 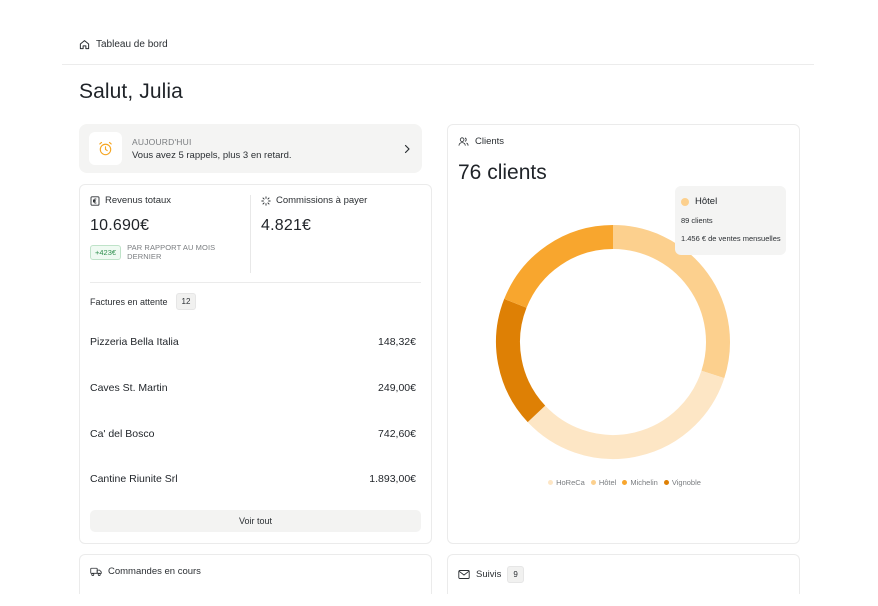 I want to click on followups-label: Suivis, so click(x=489, y=574).